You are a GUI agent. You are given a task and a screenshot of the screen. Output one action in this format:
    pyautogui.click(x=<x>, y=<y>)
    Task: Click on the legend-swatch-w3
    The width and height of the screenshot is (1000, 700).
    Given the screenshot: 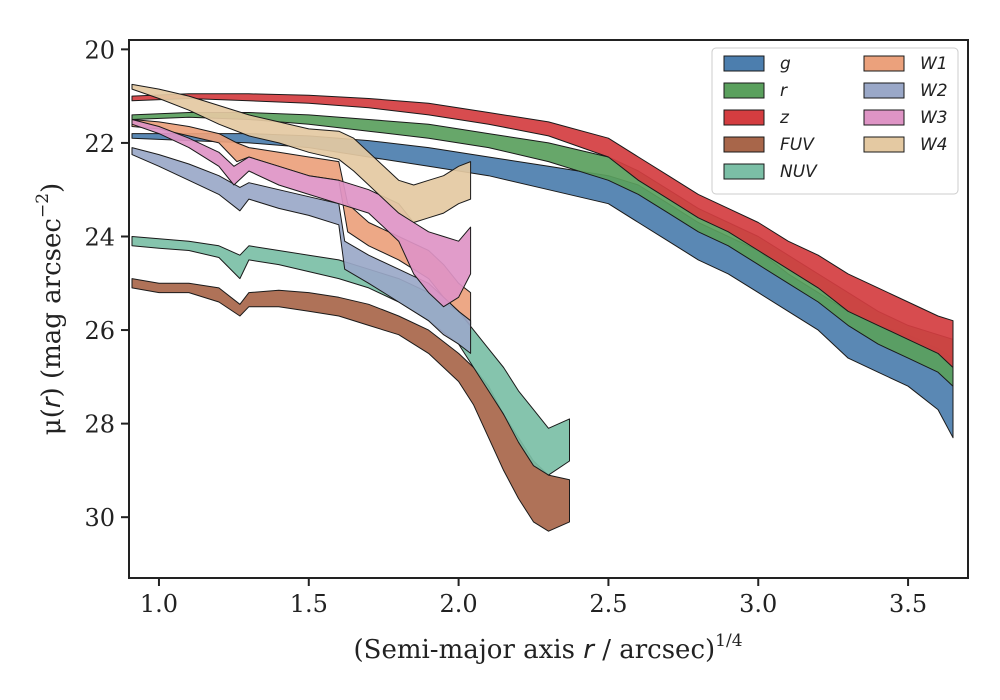 What is the action you would take?
    pyautogui.click(x=884, y=117)
    